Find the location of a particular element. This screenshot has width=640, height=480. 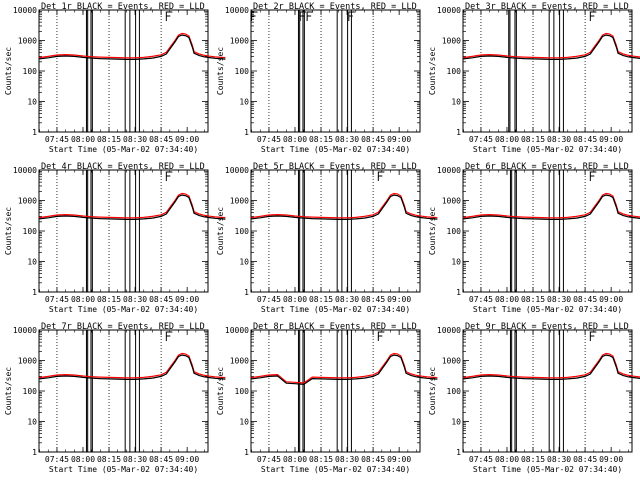

panel-title: Det 1r BLACK = Events, RED = LLD is located at coordinates (123, 7).